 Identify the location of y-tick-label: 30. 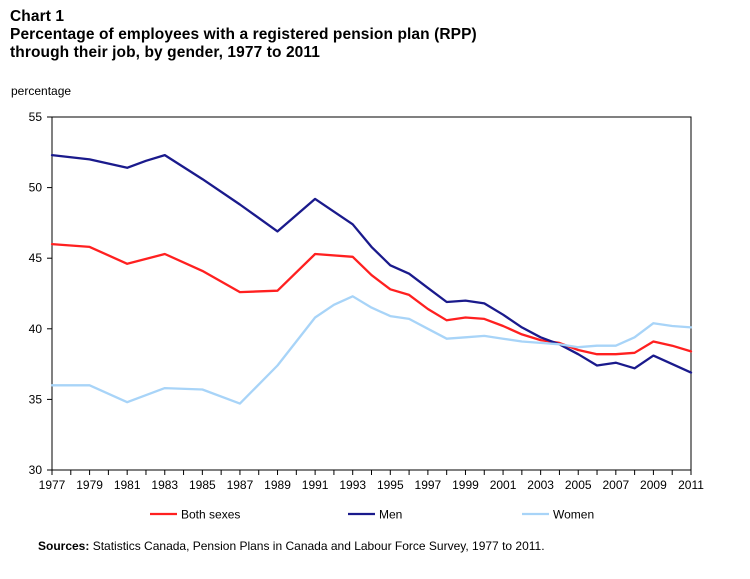
(36, 470).